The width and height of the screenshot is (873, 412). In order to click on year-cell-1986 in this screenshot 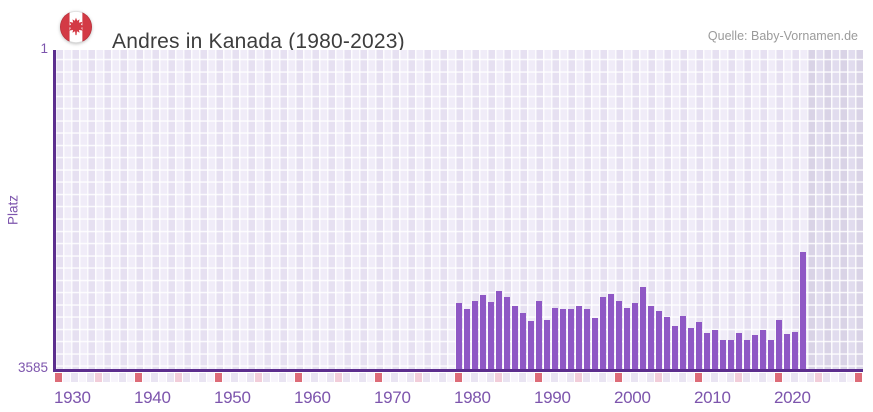, I will do `click(506, 377)`.